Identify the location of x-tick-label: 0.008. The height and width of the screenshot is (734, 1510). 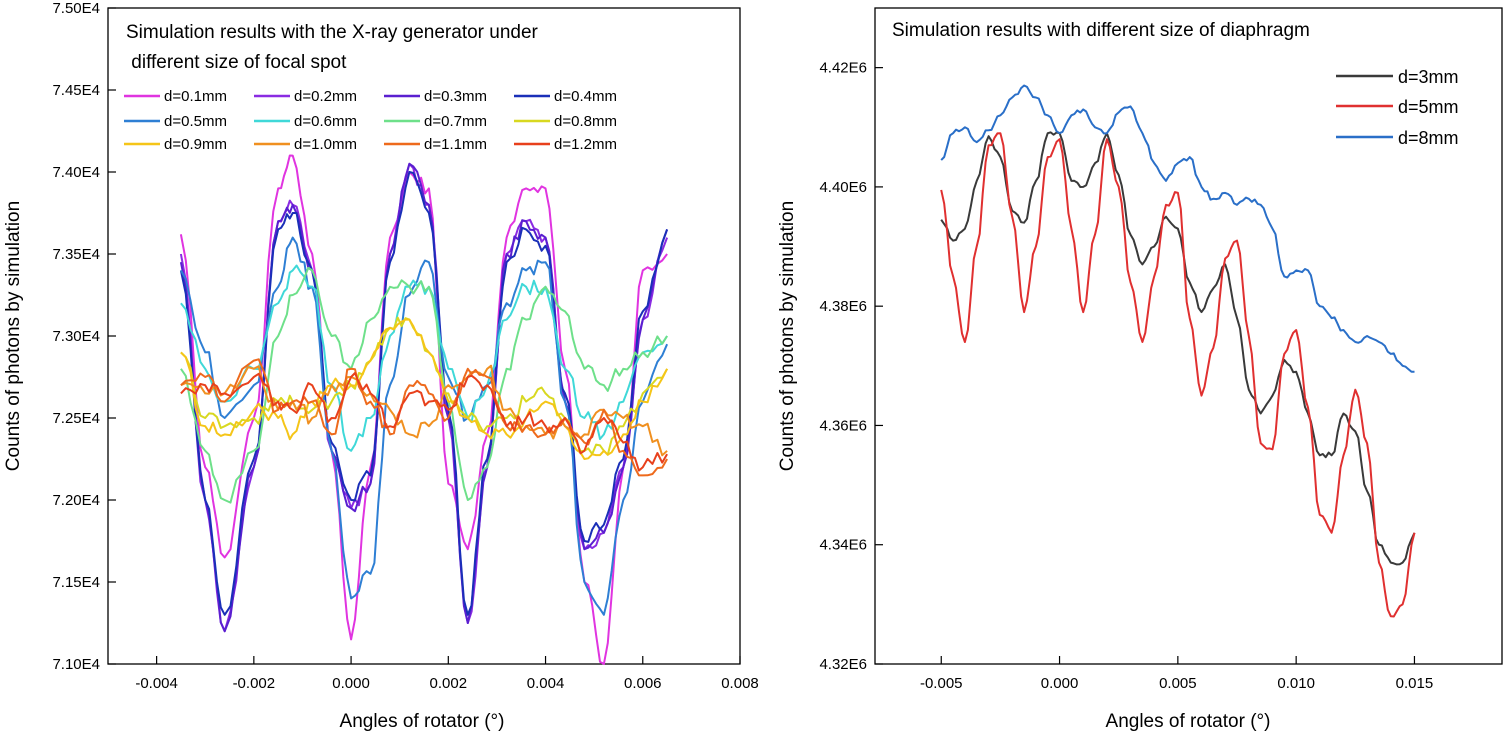
(740, 683).